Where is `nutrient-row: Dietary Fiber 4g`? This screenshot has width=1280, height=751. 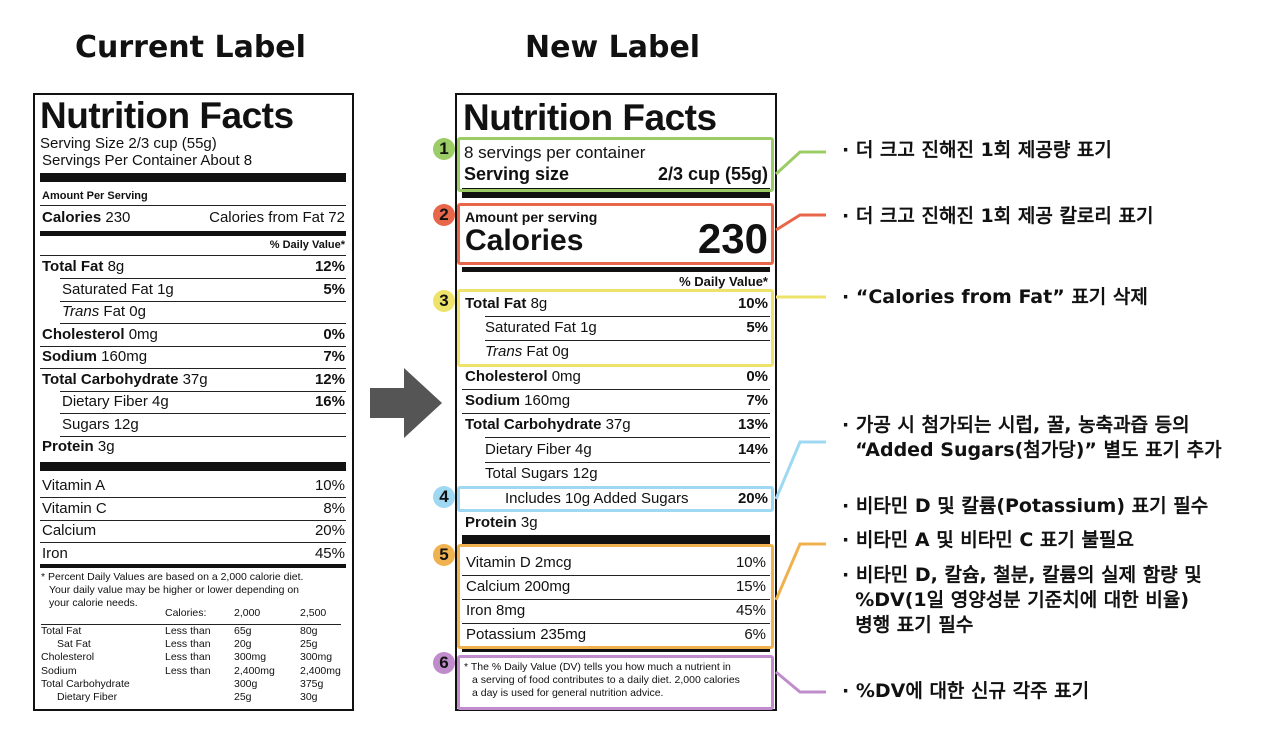 nutrient-row: Dietary Fiber 4g is located at coordinates (115, 401).